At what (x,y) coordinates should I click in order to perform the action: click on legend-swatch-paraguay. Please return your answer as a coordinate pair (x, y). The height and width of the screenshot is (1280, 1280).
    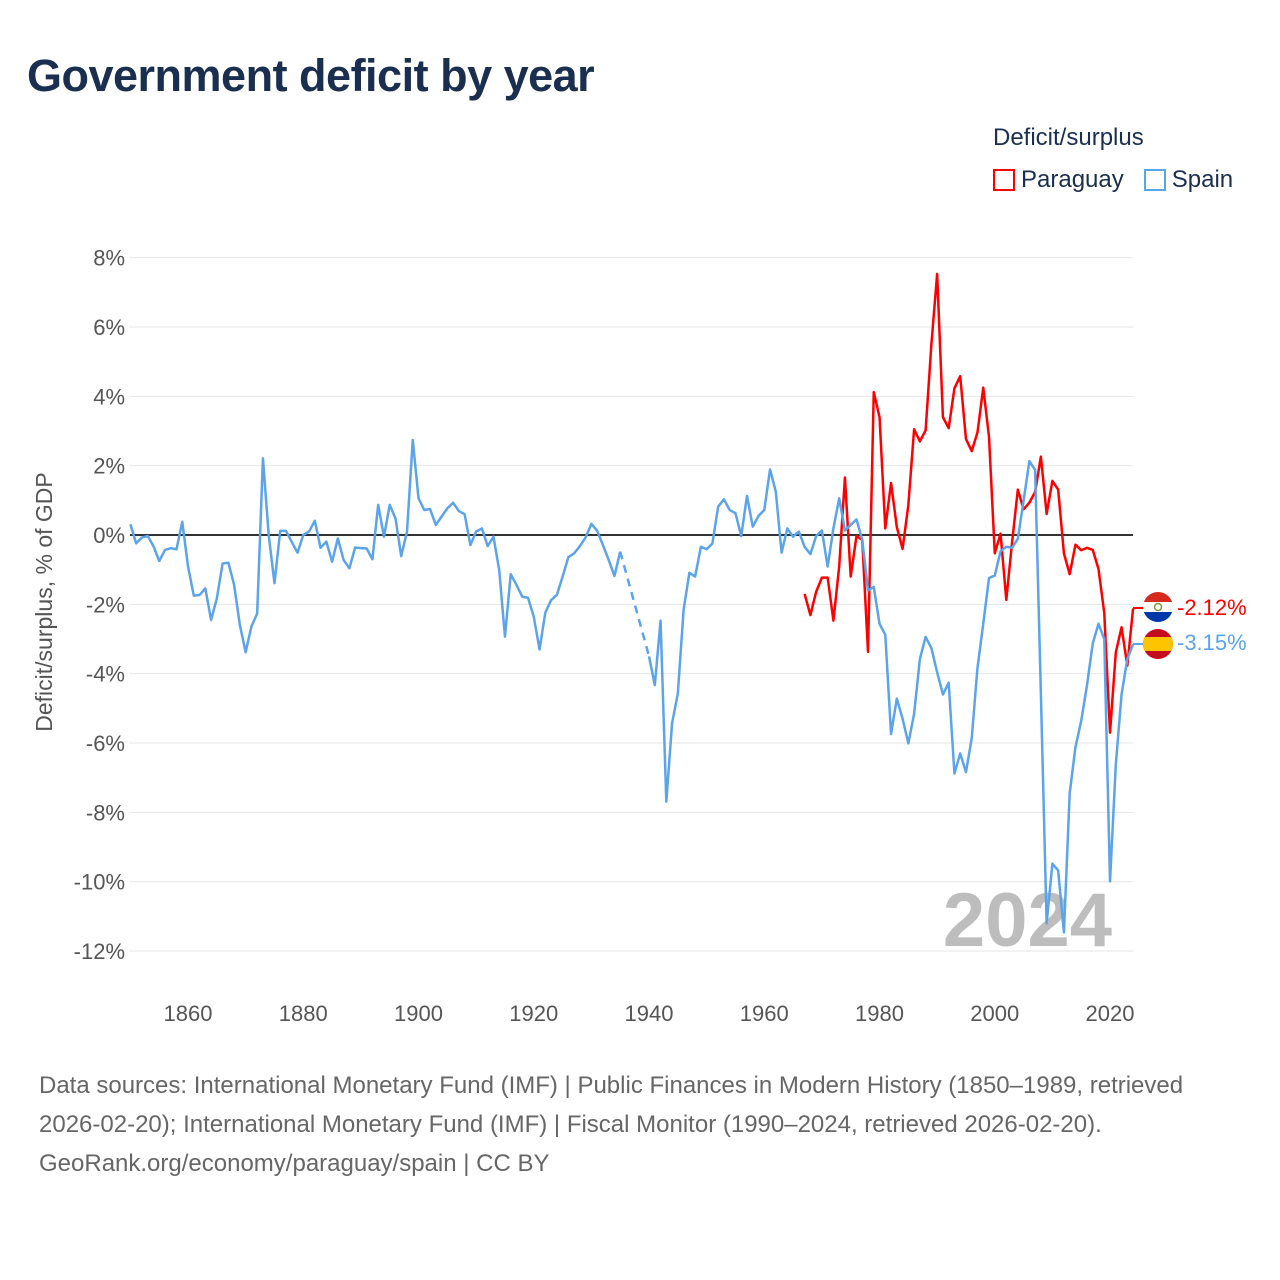
    Looking at the image, I should click on (1004, 180).